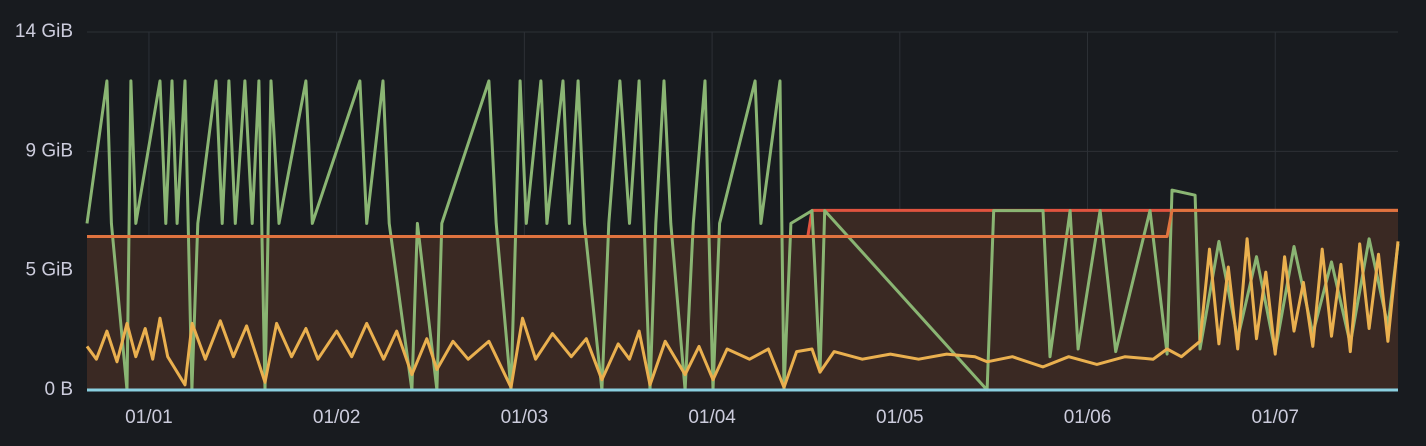  Describe the element at coordinates (58, 389) in the screenshot. I see `y-tick-label: 0 B` at that location.